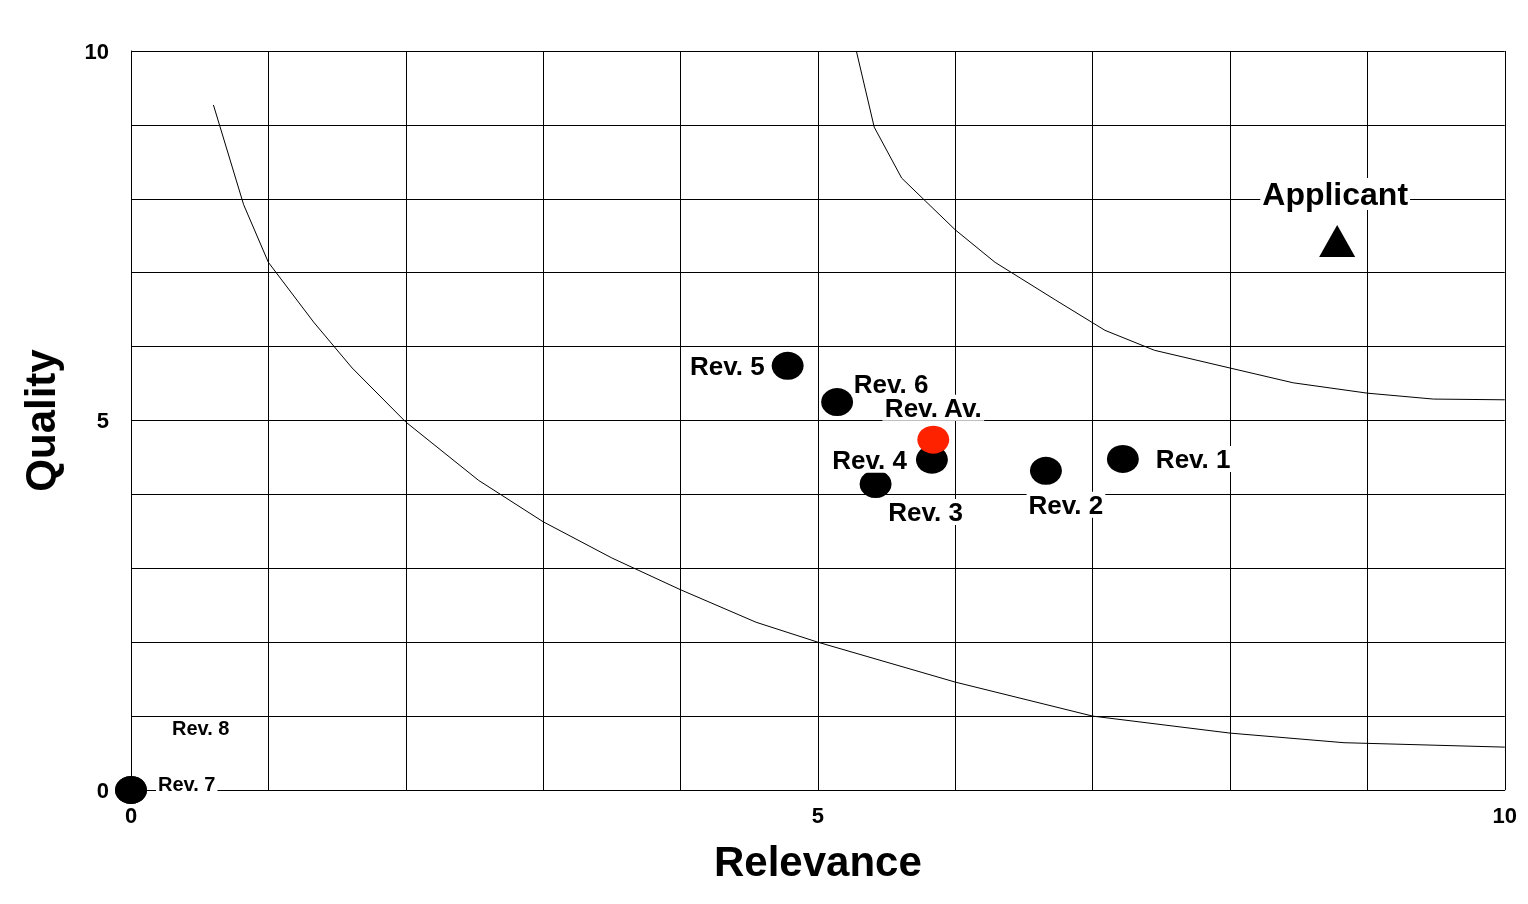  Describe the element at coordinates (891, 384) in the screenshot. I see `series-label: Rev. 6` at that location.